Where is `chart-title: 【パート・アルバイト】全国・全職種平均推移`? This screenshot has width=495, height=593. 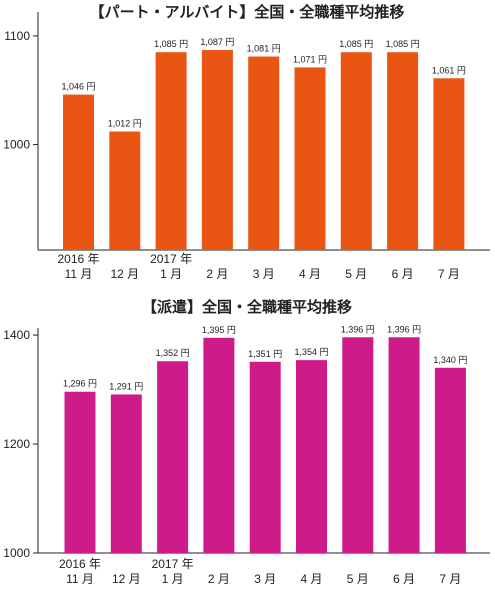 chart-title: 【パート・アルバイト】全国・全職種平均推移 is located at coordinates (247, 12).